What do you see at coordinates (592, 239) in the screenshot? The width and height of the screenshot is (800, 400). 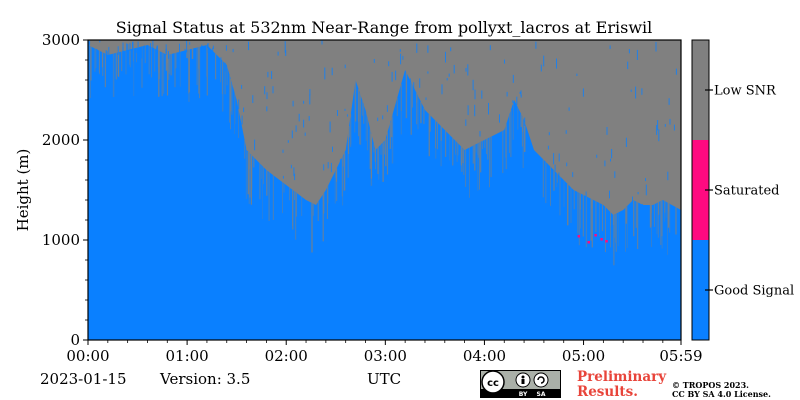 I see `saturated-points` at bounding box center [592, 239].